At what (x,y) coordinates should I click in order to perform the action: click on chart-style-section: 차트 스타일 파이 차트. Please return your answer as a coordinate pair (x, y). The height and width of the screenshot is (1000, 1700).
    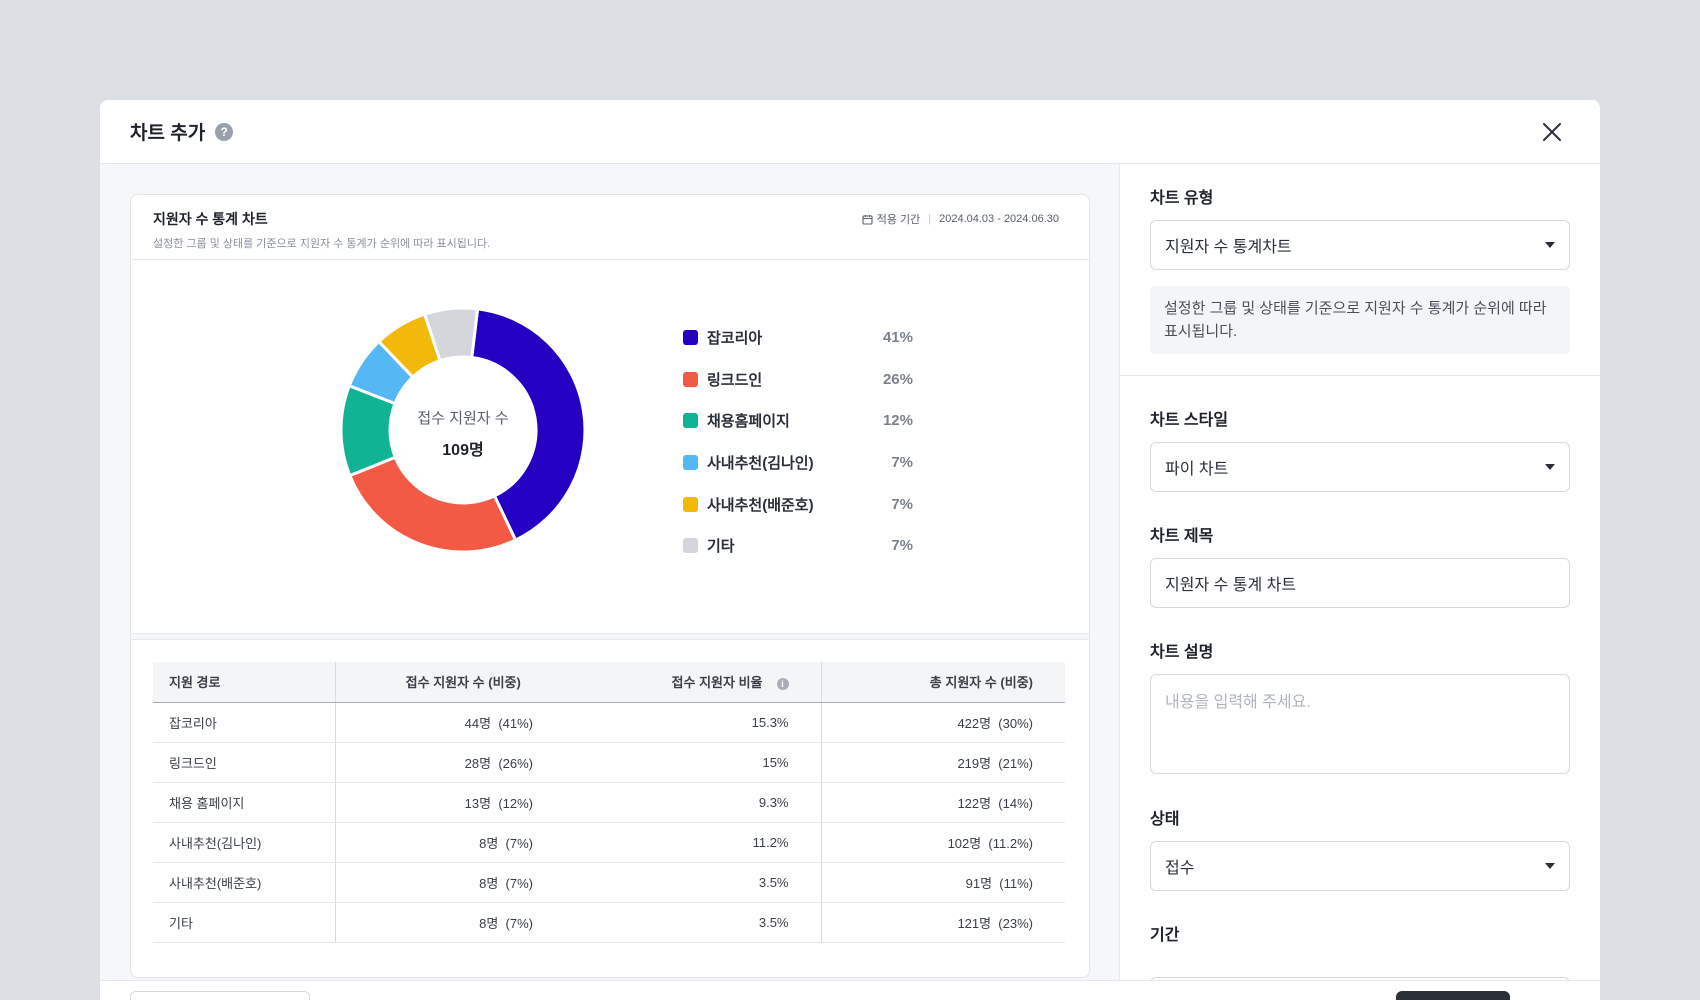
    Looking at the image, I should click on (1360, 434).